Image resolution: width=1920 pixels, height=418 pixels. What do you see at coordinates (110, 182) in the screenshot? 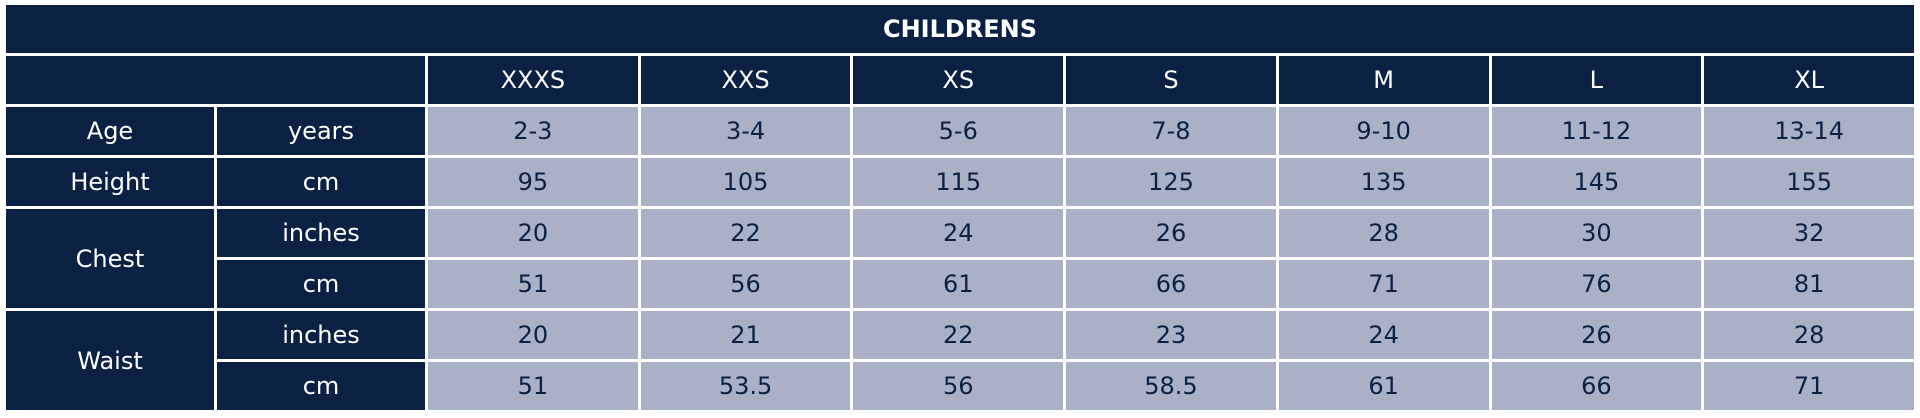
I see `measure-label: Height` at bounding box center [110, 182].